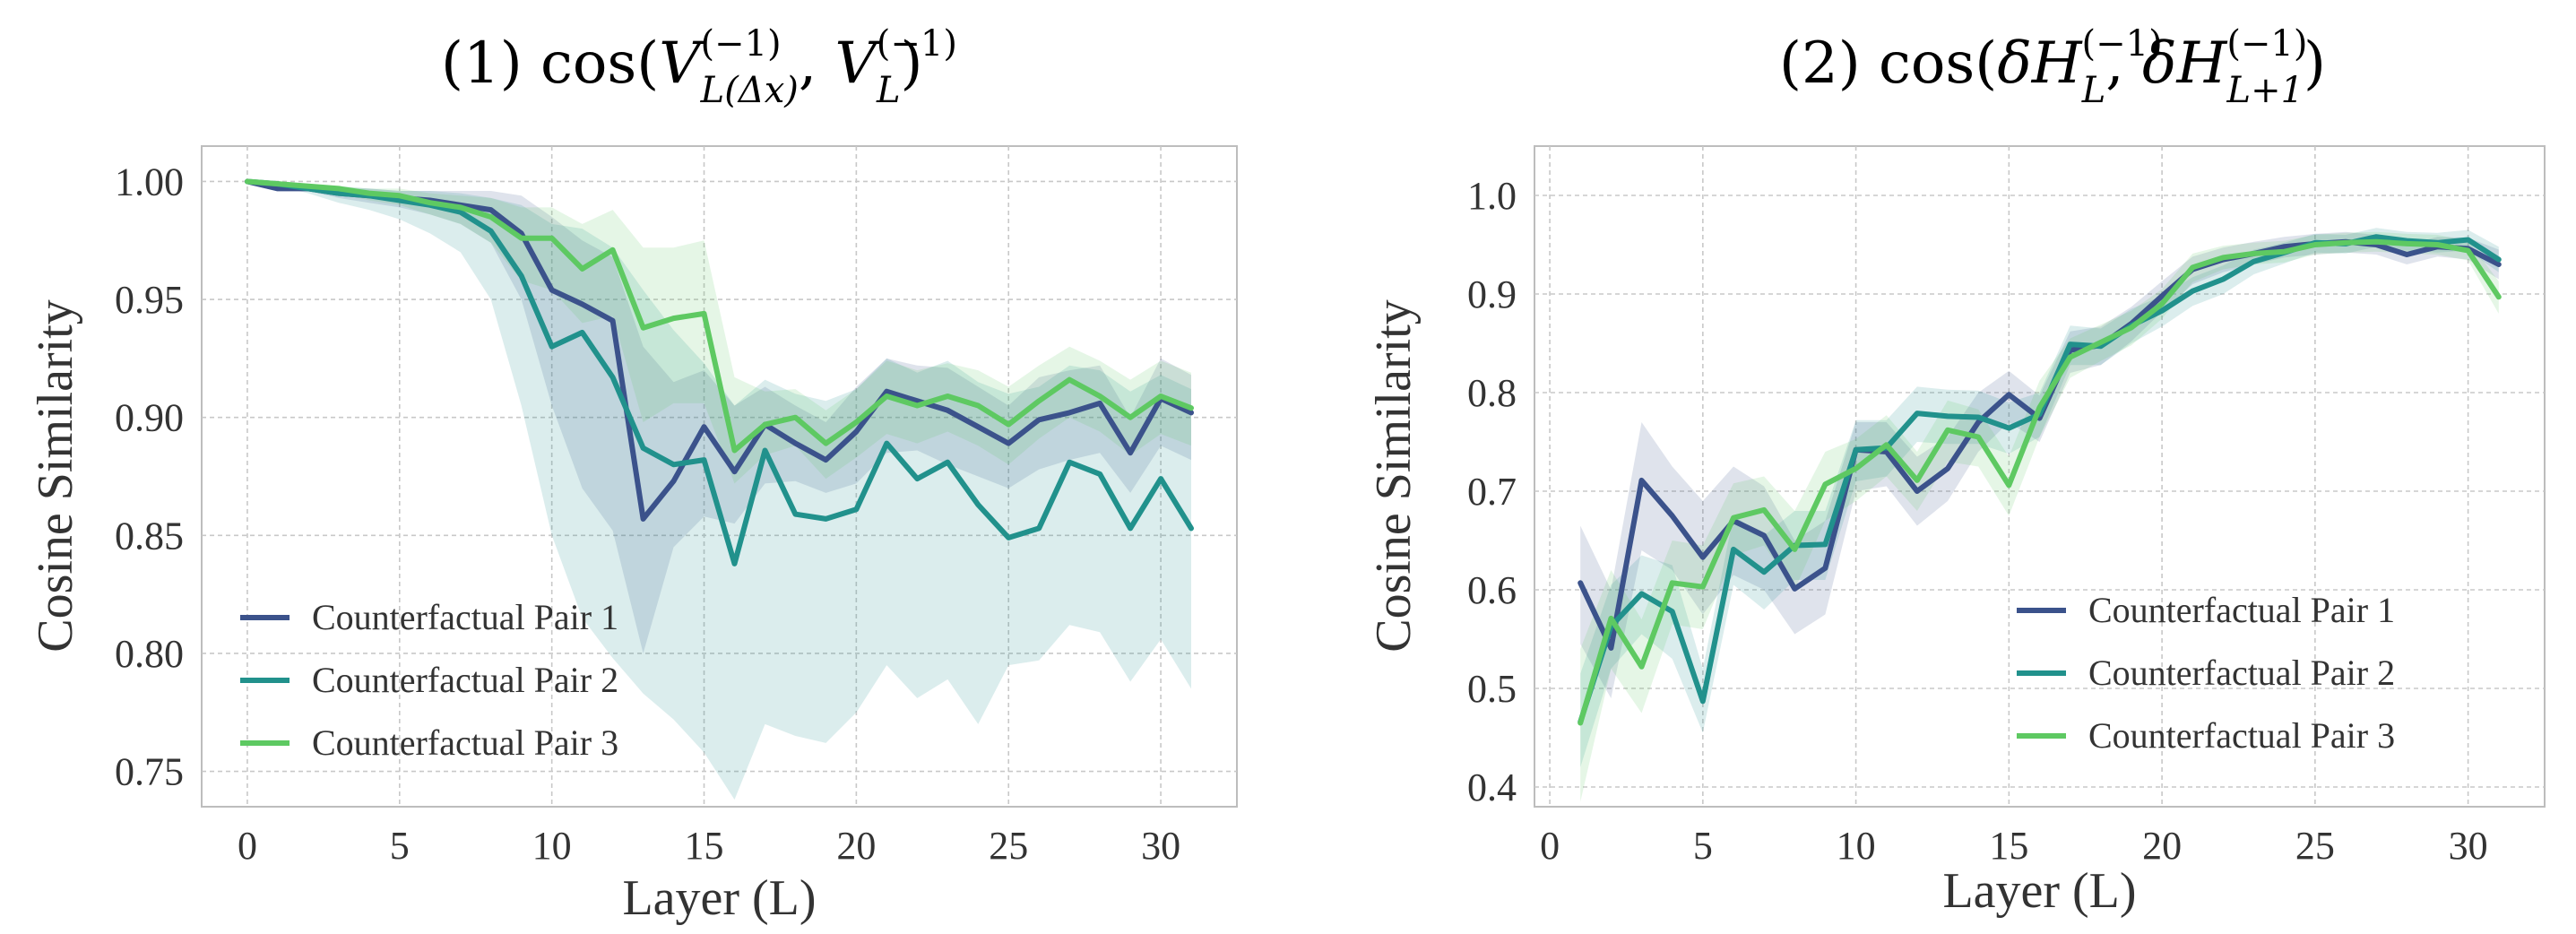  What do you see at coordinates (888, 90) in the screenshot?
I see `title-sub2: L` at bounding box center [888, 90].